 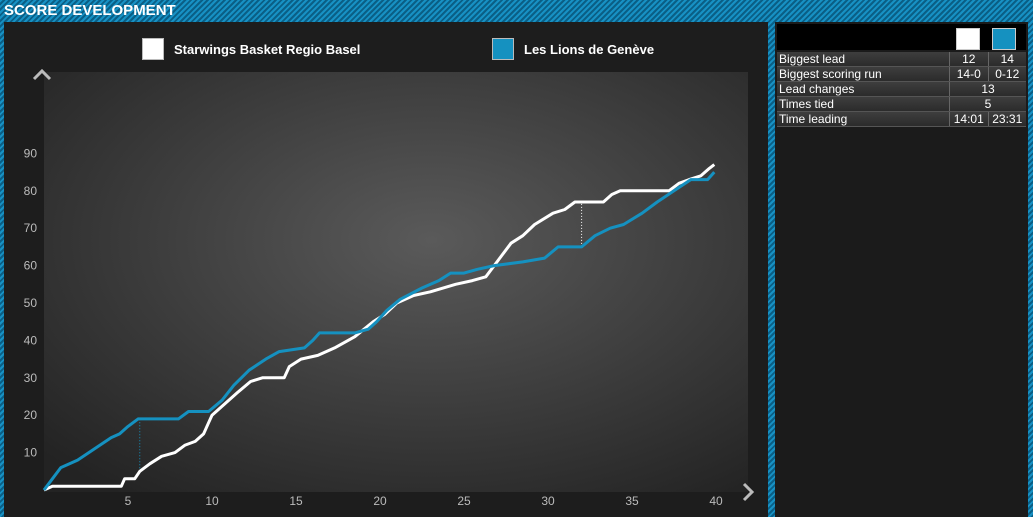 What do you see at coordinates (296, 501) in the screenshot?
I see `x-tick-label: 15` at bounding box center [296, 501].